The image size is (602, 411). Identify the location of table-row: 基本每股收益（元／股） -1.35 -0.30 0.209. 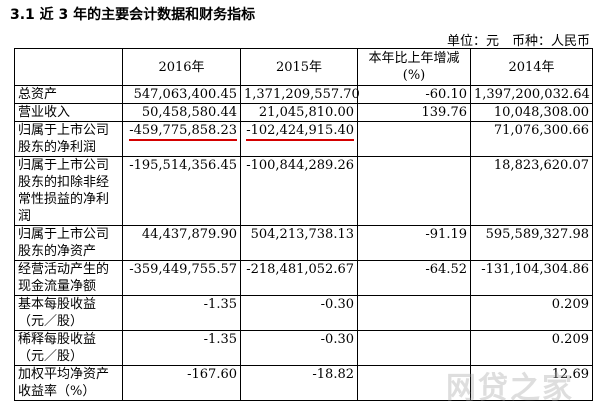
(303, 313).